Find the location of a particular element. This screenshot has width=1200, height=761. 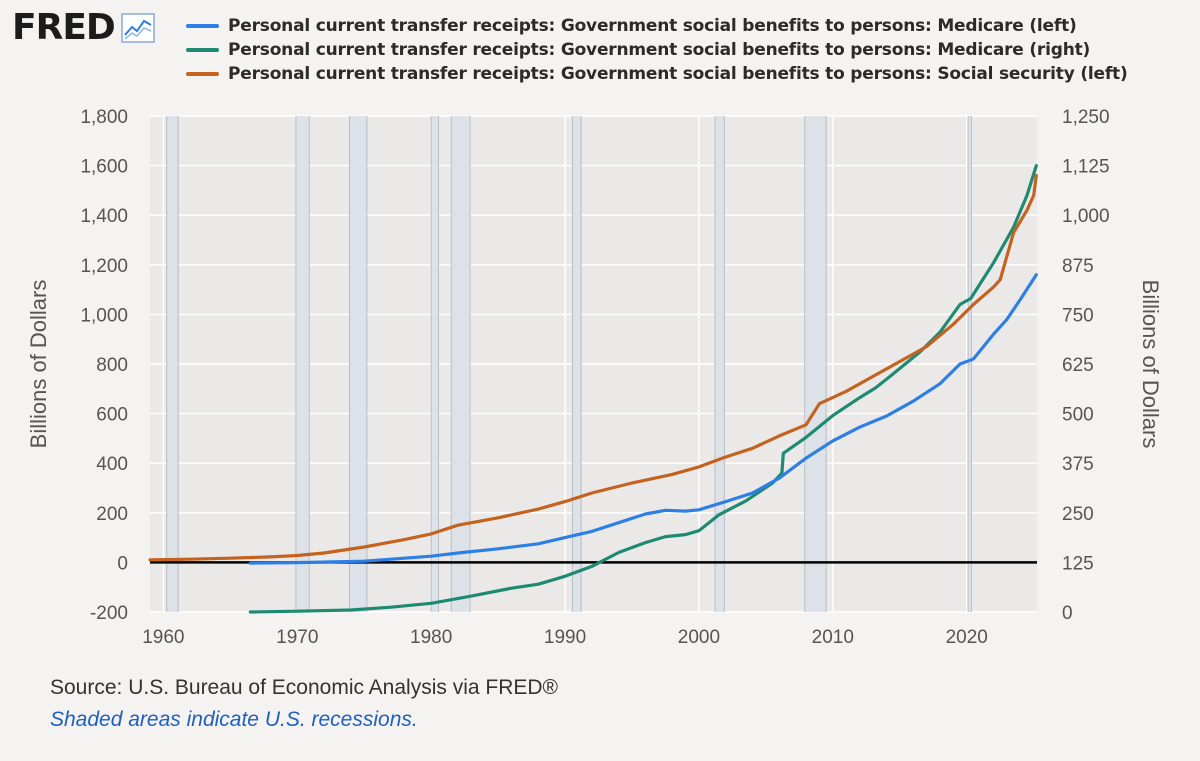

fred-logo: FRED is located at coordinates (83, 28).